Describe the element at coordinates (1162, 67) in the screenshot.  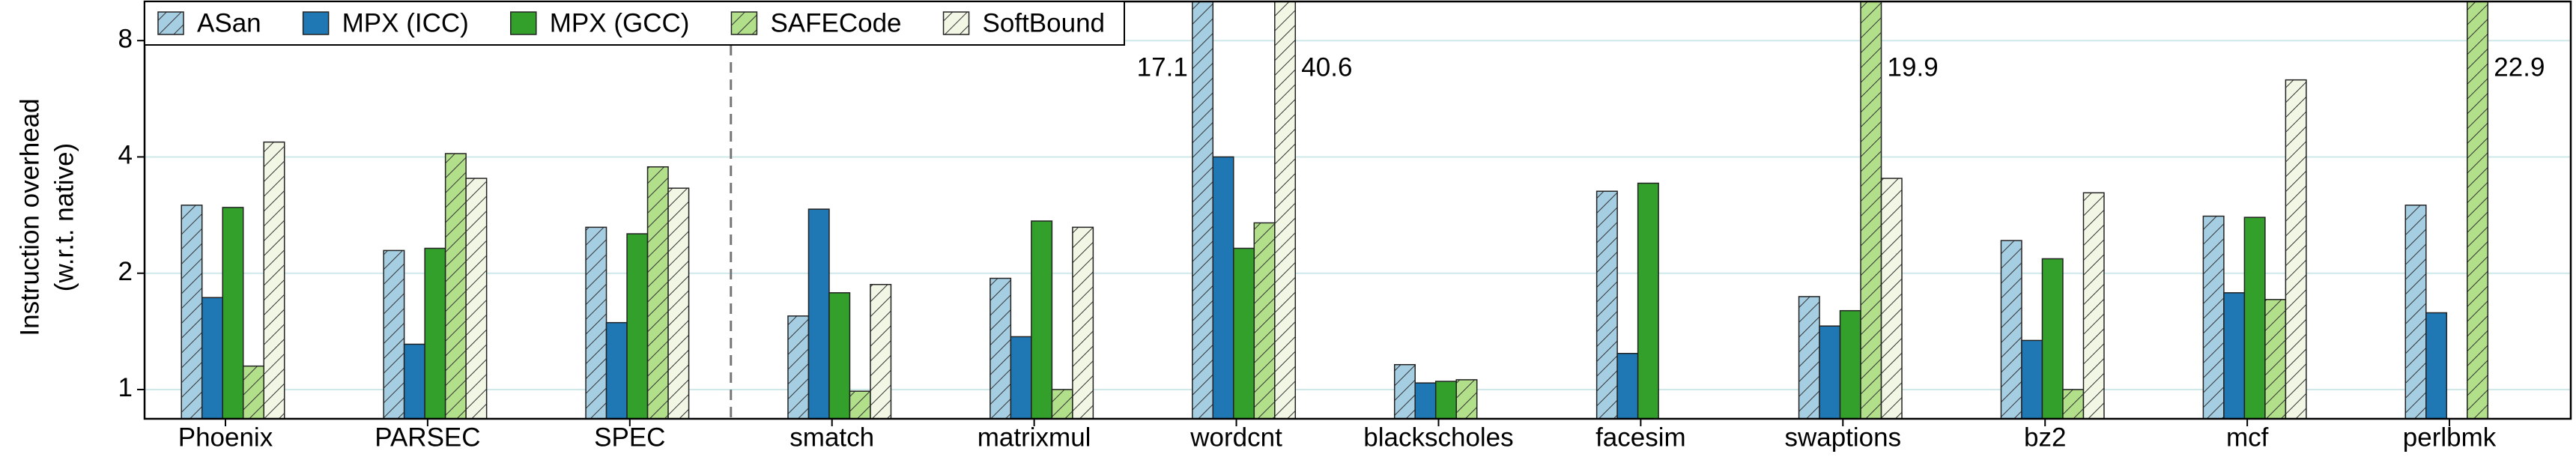
I see `value-label: 17.1` at that location.